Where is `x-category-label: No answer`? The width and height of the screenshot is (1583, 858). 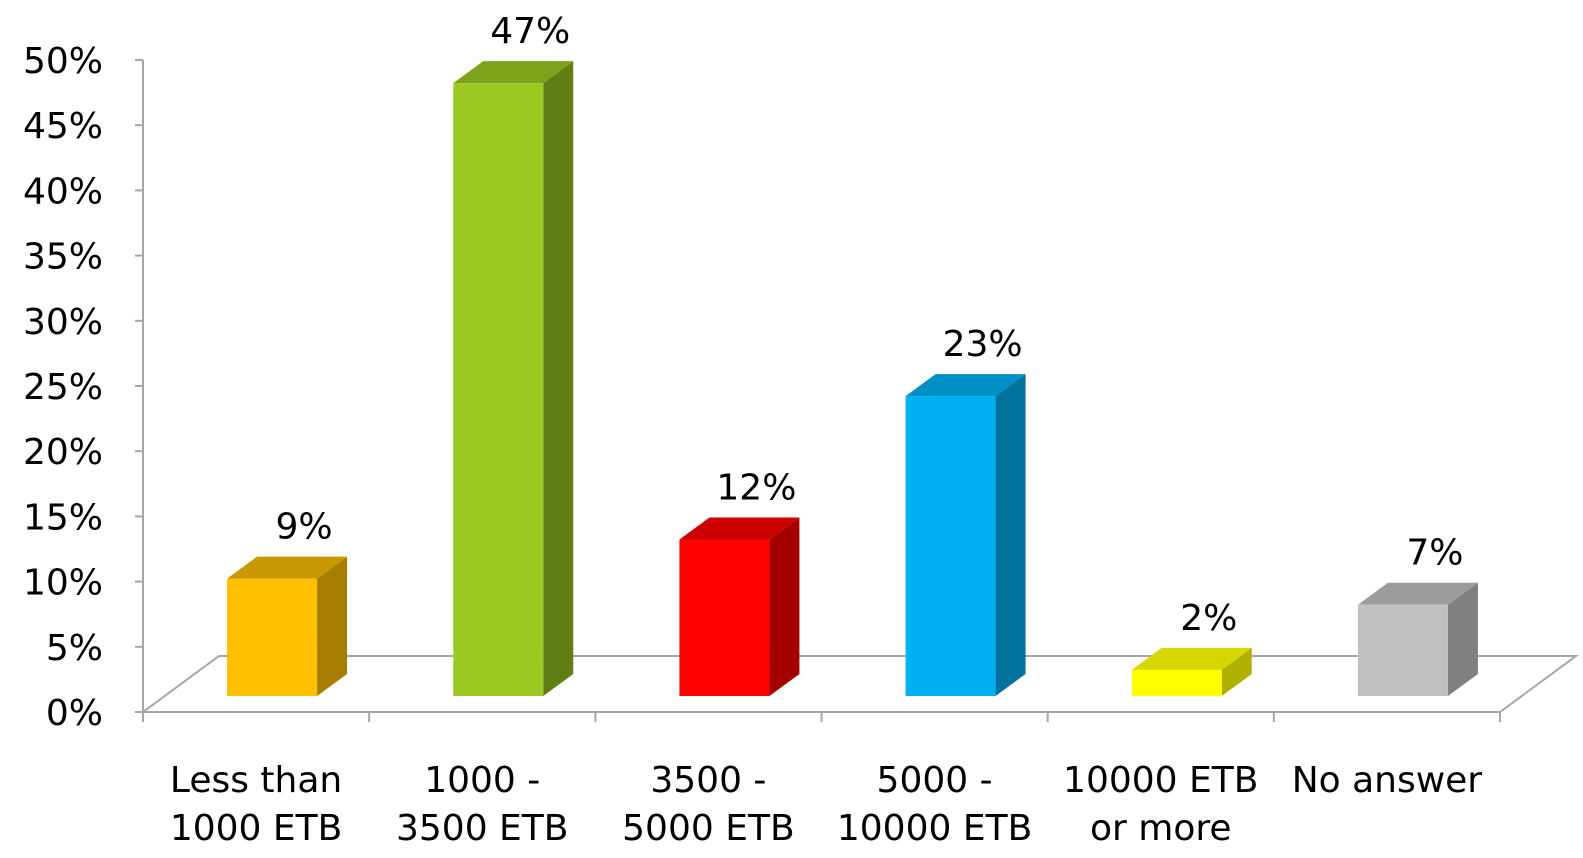
x-category-label: No answer is located at coordinates (1387, 780).